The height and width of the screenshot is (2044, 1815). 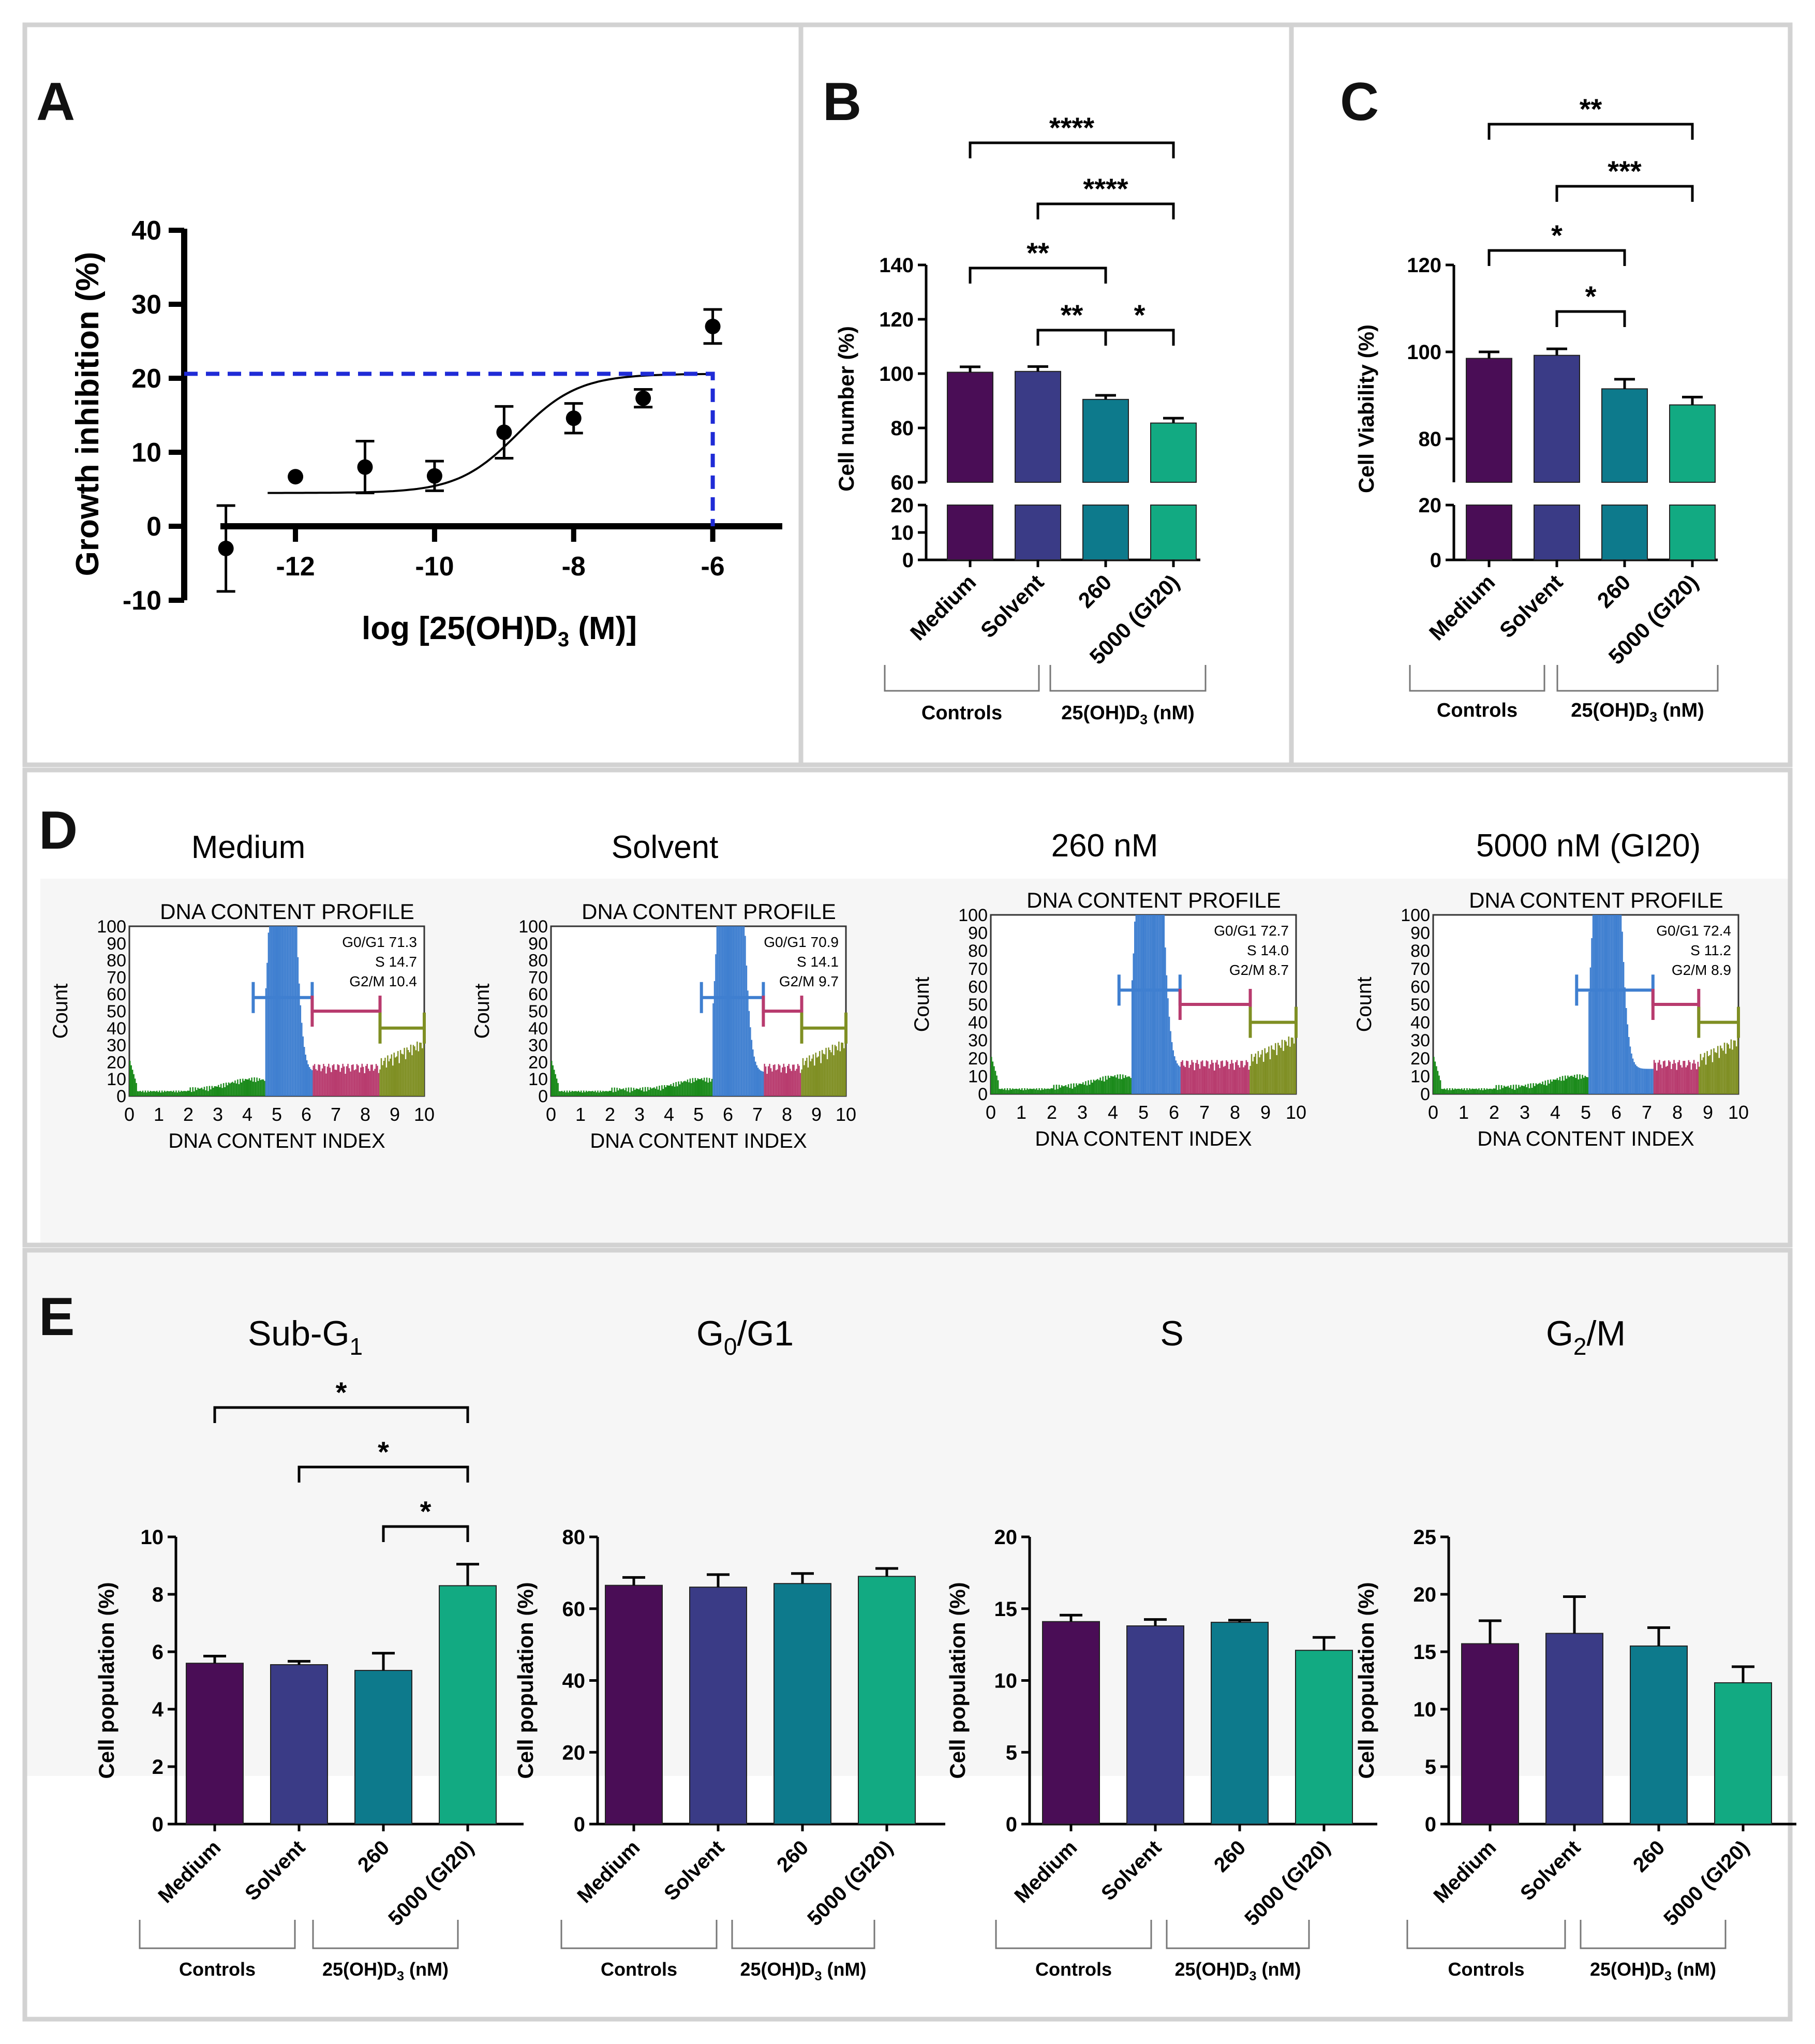 I want to click on y-tick-label: 4, so click(x=158, y=1709).